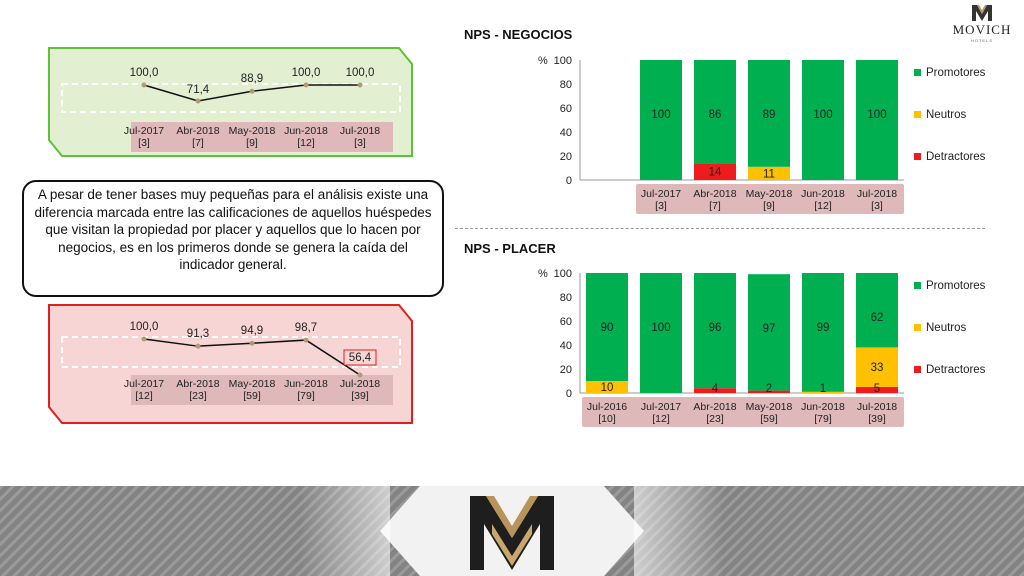  I want to click on placer-ytick: 40, so click(566, 346).